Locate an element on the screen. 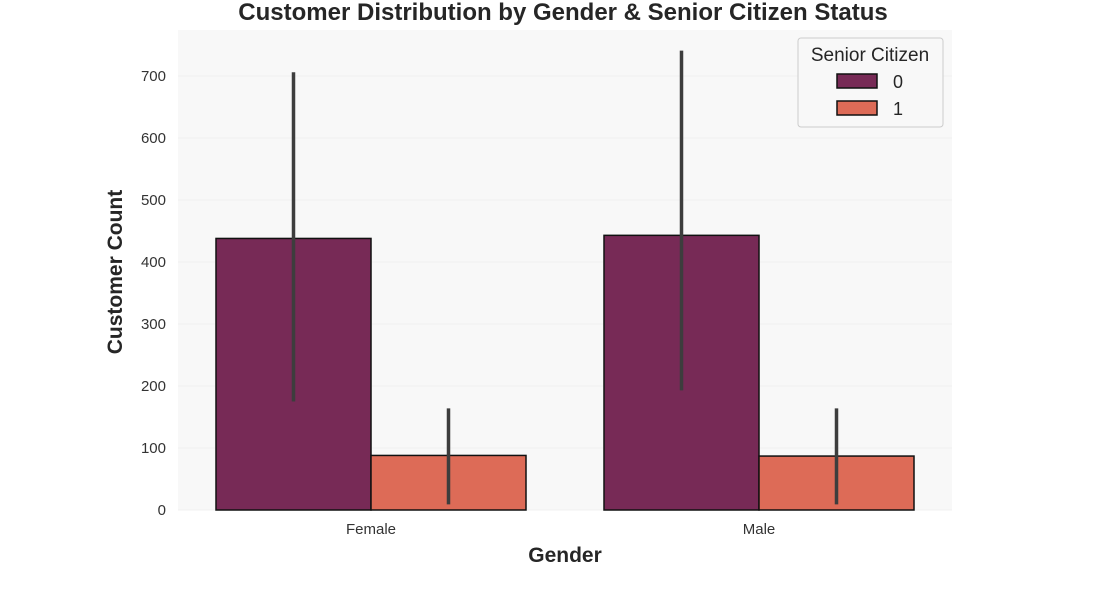 This screenshot has height=591, width=1115. y-tick-label: 600 is located at coordinates (153, 138).